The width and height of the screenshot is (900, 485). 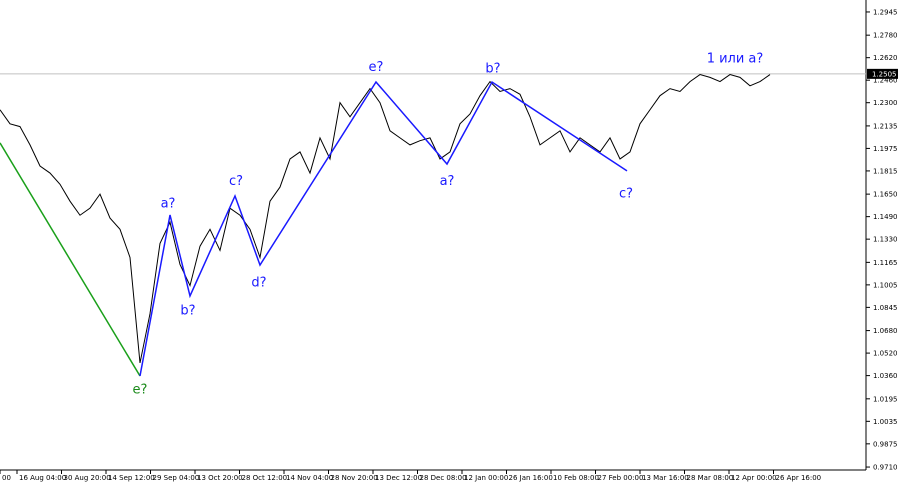 What do you see at coordinates (486, 478) in the screenshot?
I see `x-tick-label: 12 Jan 00:00` at bounding box center [486, 478].